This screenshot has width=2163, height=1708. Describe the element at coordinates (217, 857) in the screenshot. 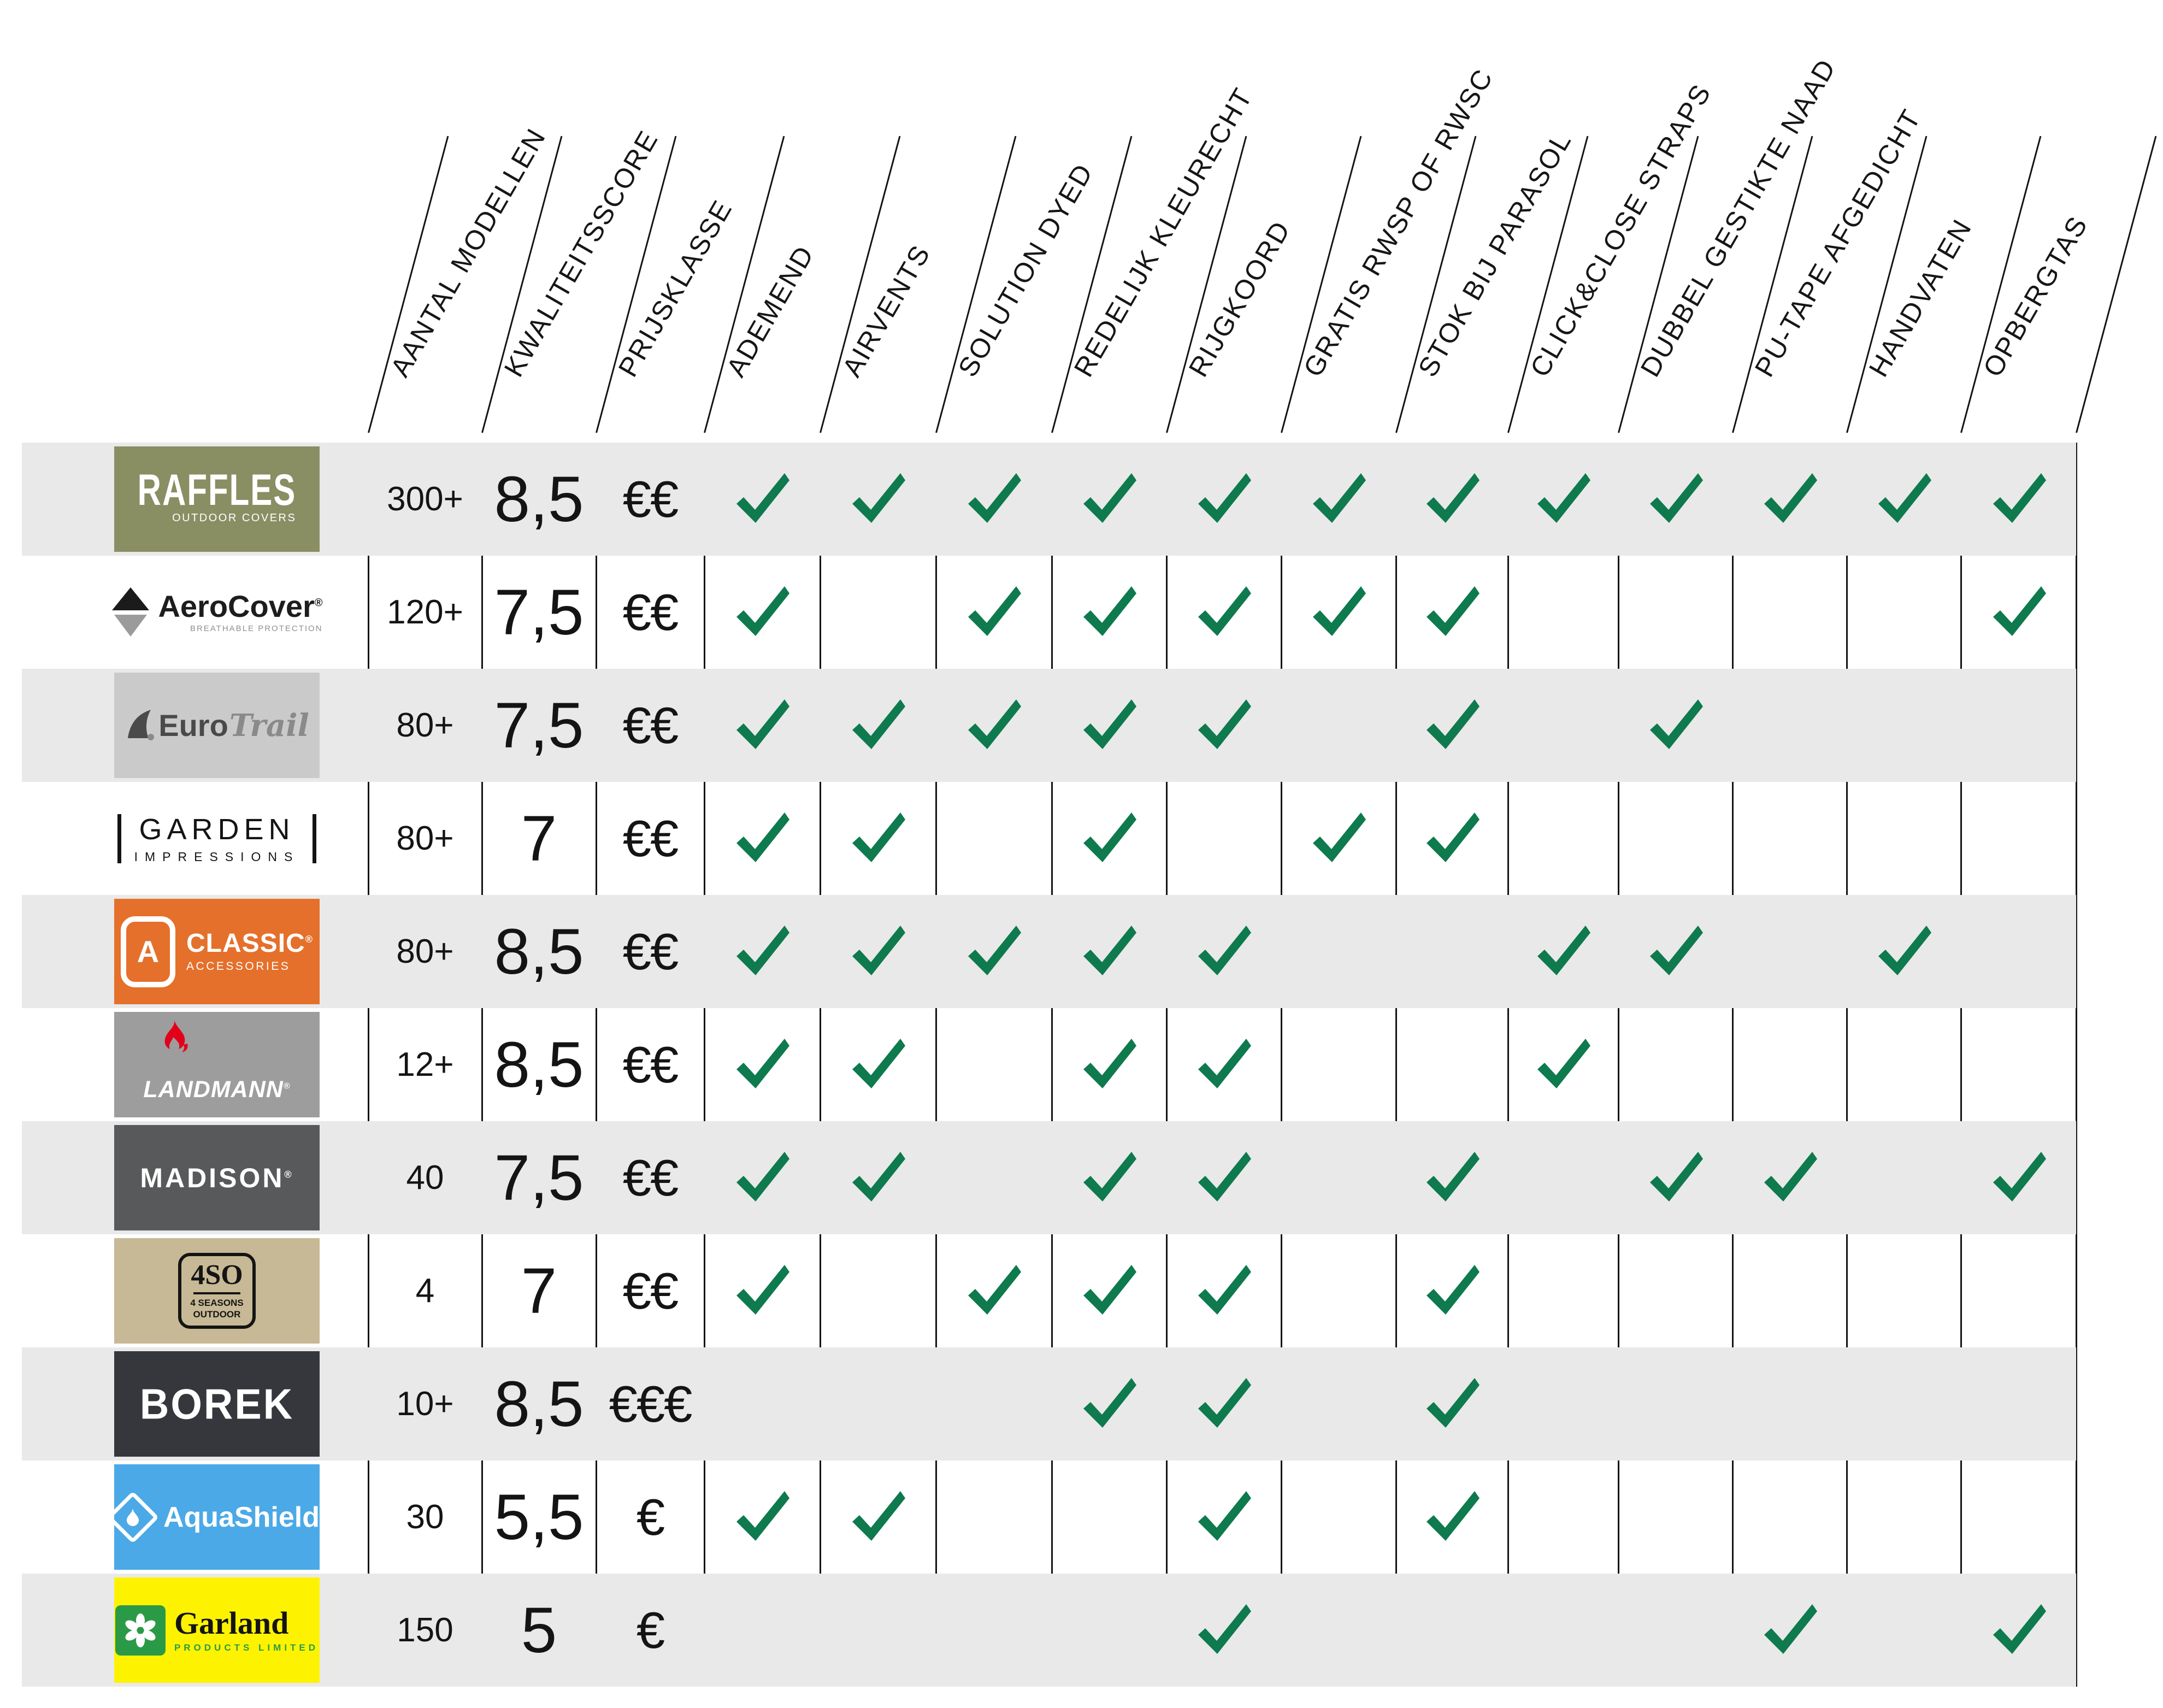

I see `brand-tagline: IMPRESSIONS` at that location.